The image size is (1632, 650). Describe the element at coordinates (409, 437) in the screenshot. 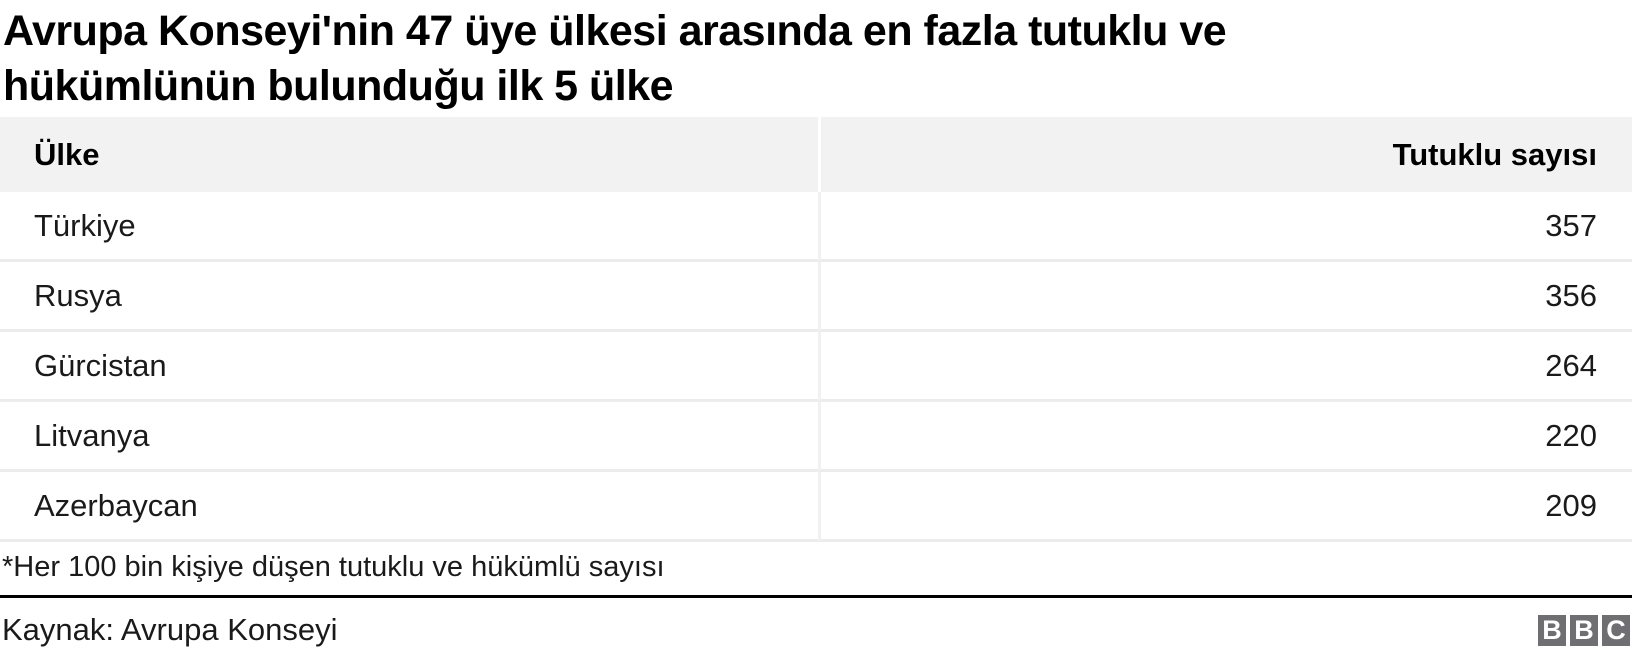

I see `country-cell: Litvanya` at that location.